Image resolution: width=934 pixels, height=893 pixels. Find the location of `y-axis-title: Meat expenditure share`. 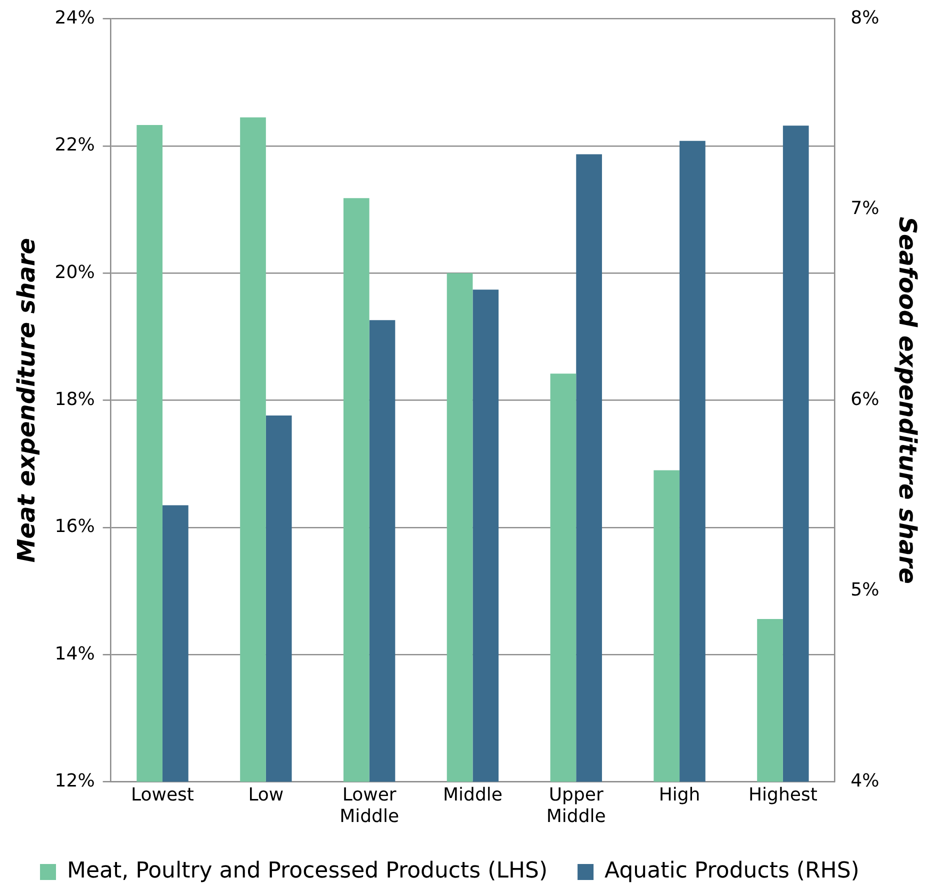

y-axis-title: Meat expenditure share is located at coordinates (26, 400).